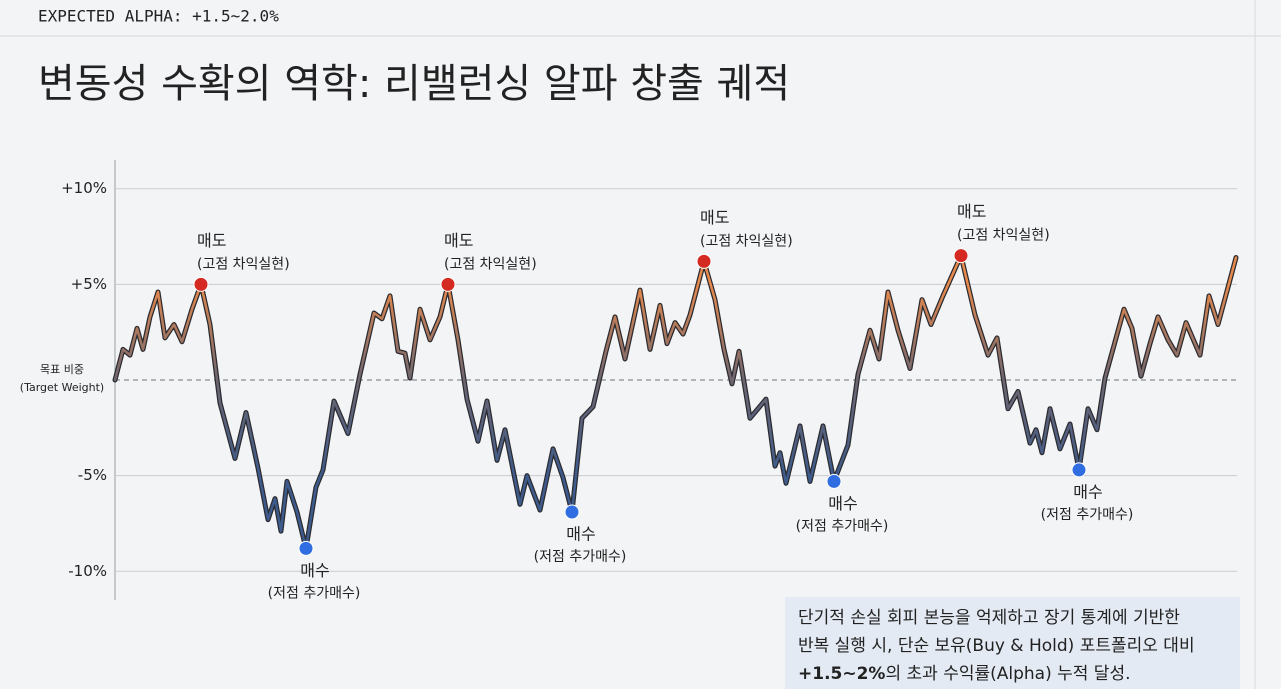 The height and width of the screenshot is (689, 1281). I want to click on note-text: 반복 실행 시, 단순 보유(Buy & Hold) 포트폴리오 대비, so click(996, 646).